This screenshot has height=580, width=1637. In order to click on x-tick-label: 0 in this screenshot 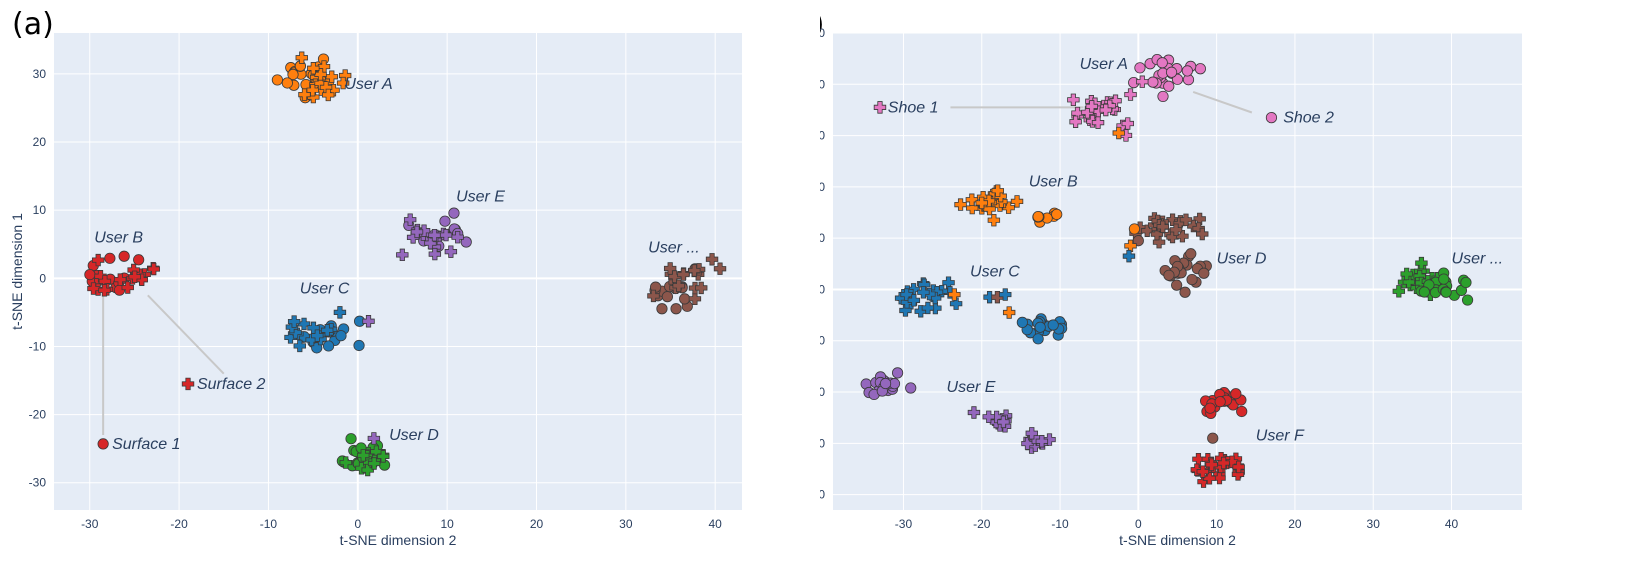, I will do `click(357, 524)`.